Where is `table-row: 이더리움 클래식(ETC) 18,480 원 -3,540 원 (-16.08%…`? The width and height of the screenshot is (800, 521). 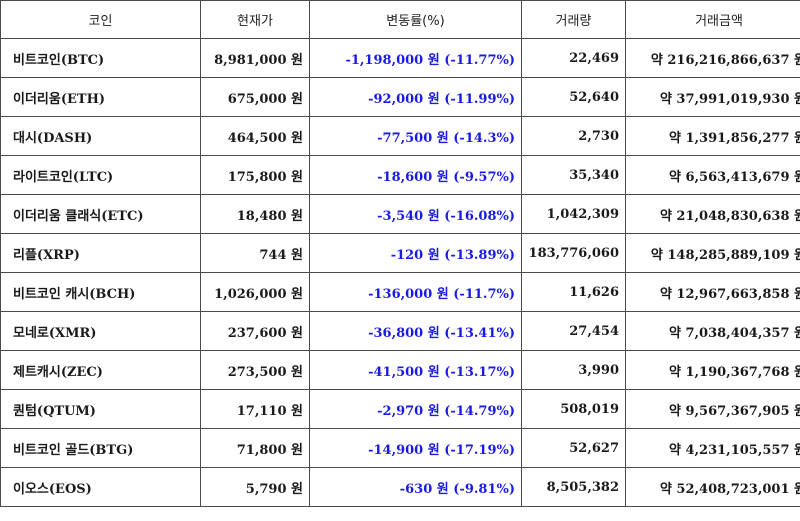 table-row: 이더리움 클래식(ETC) 18,480 원 -3,540 원 (-16.08%… is located at coordinates (400, 214).